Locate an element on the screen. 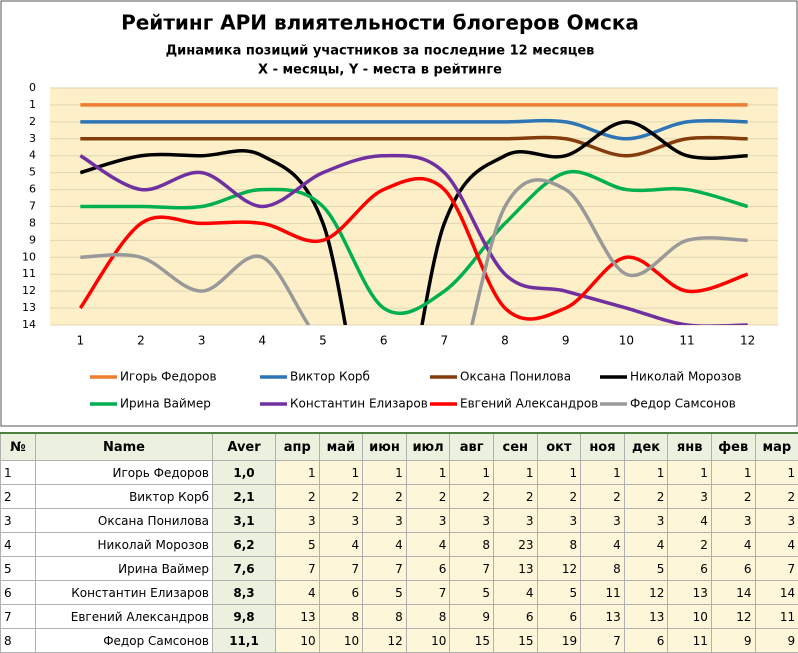  row-number: 2 is located at coordinates (18, 496).